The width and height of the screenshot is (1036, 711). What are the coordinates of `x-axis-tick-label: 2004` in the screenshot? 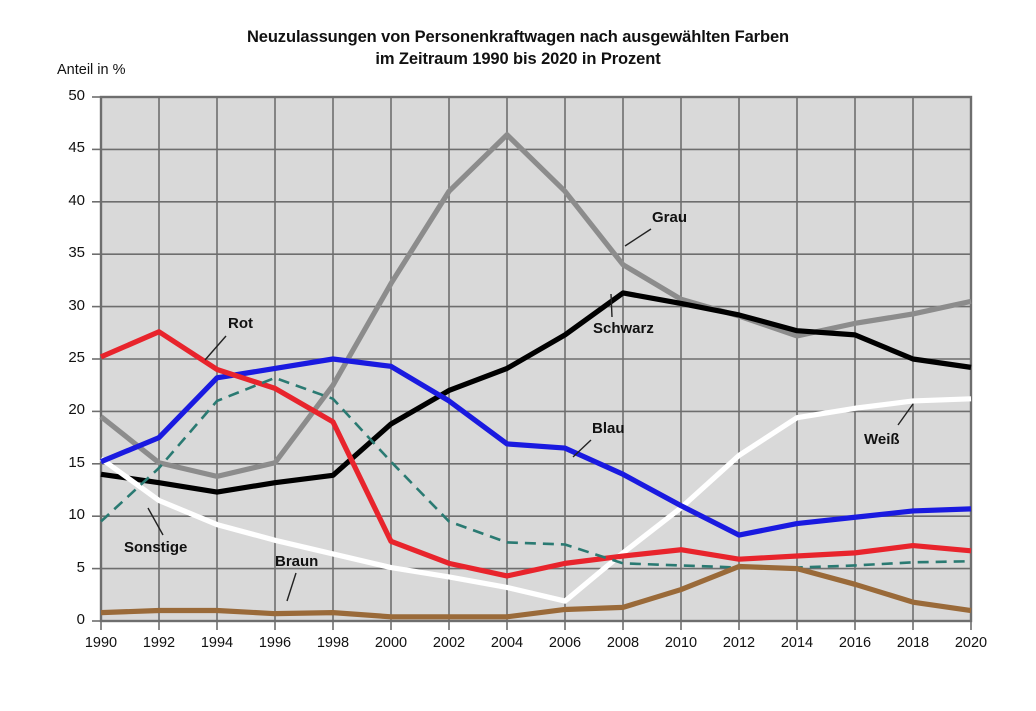 It's located at (507, 643).